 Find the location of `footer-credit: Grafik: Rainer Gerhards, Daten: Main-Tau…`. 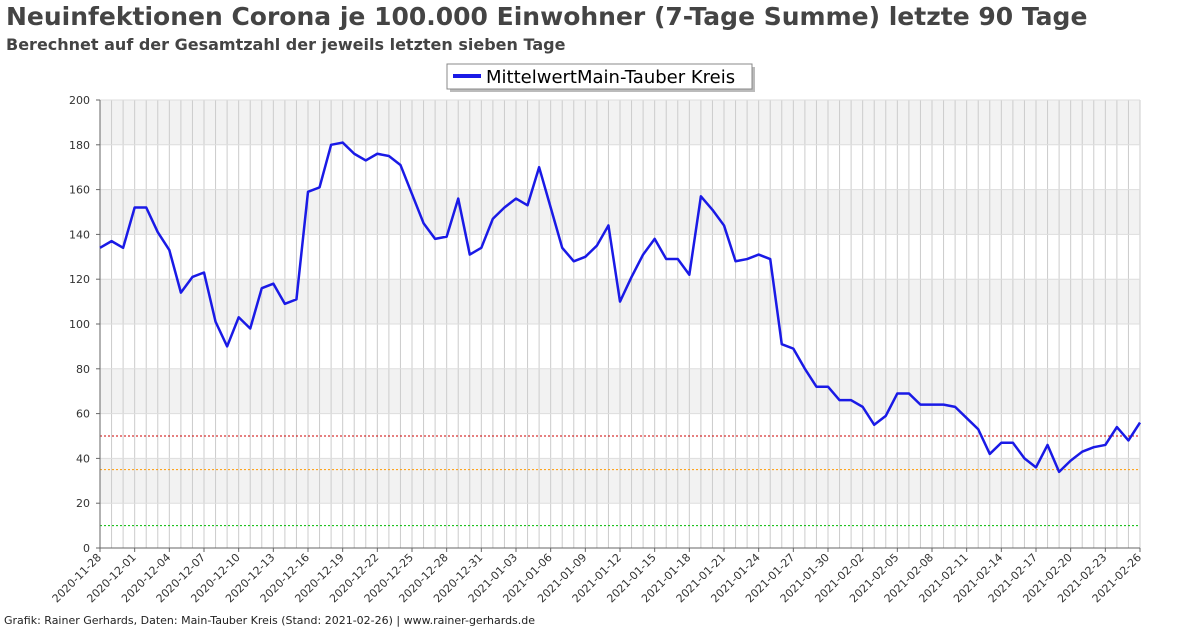

footer-credit: Grafik: Rainer Gerhards, Daten: Main-Tau… is located at coordinates (270, 620).